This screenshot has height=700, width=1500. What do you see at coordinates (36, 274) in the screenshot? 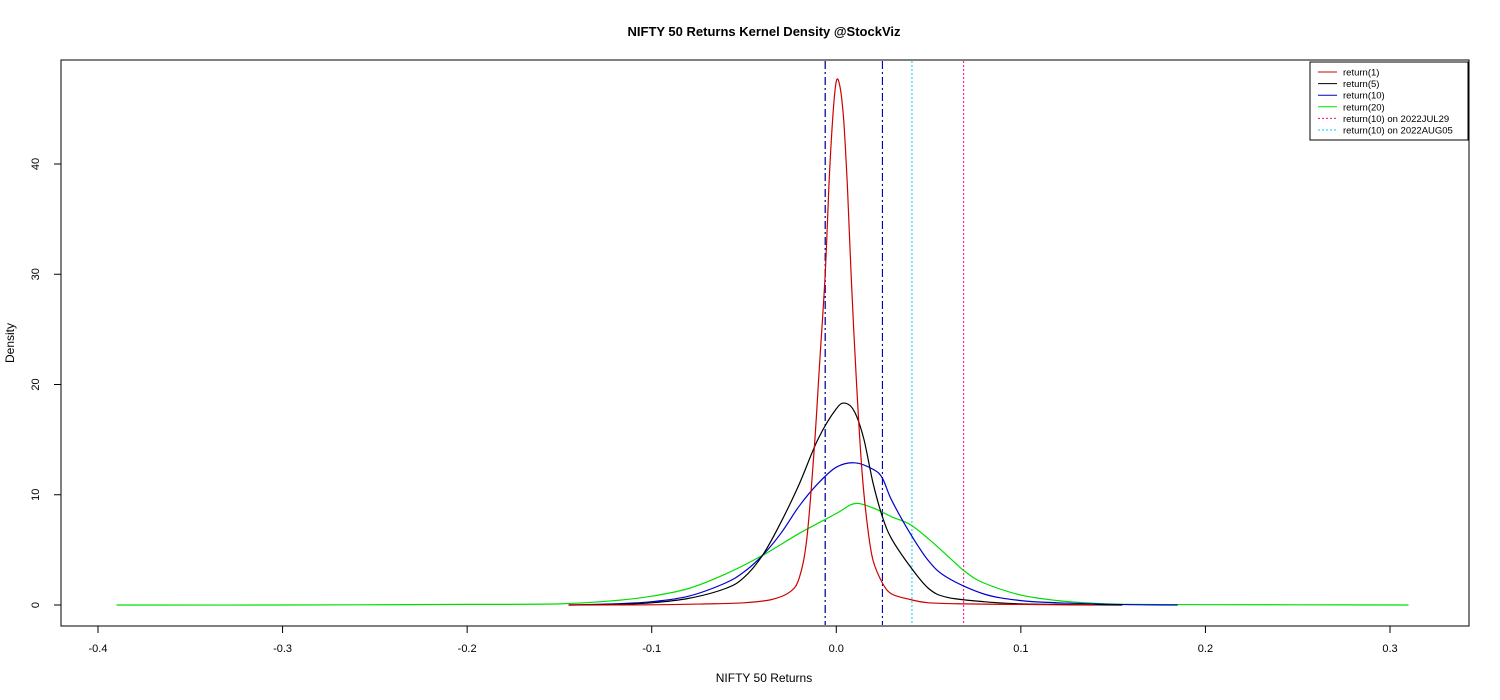
I see `y-tick-label: 30` at bounding box center [36, 274].